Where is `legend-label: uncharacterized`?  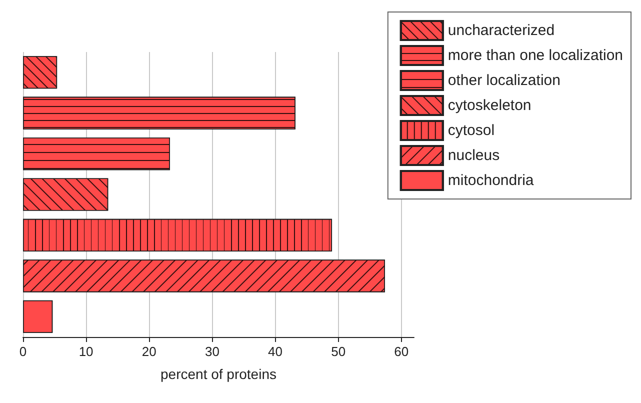
legend-label: uncharacterized is located at coordinates (501, 30).